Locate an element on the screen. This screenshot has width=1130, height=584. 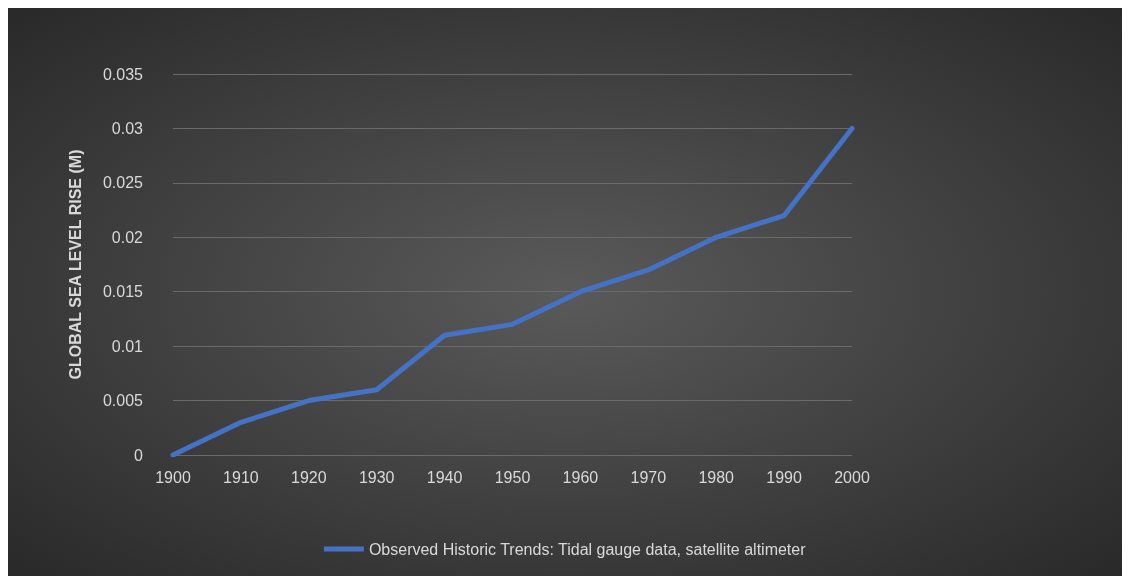
y-axis-title: GLOBAL SEA LEVEL RISE (M) is located at coordinates (75, 264).